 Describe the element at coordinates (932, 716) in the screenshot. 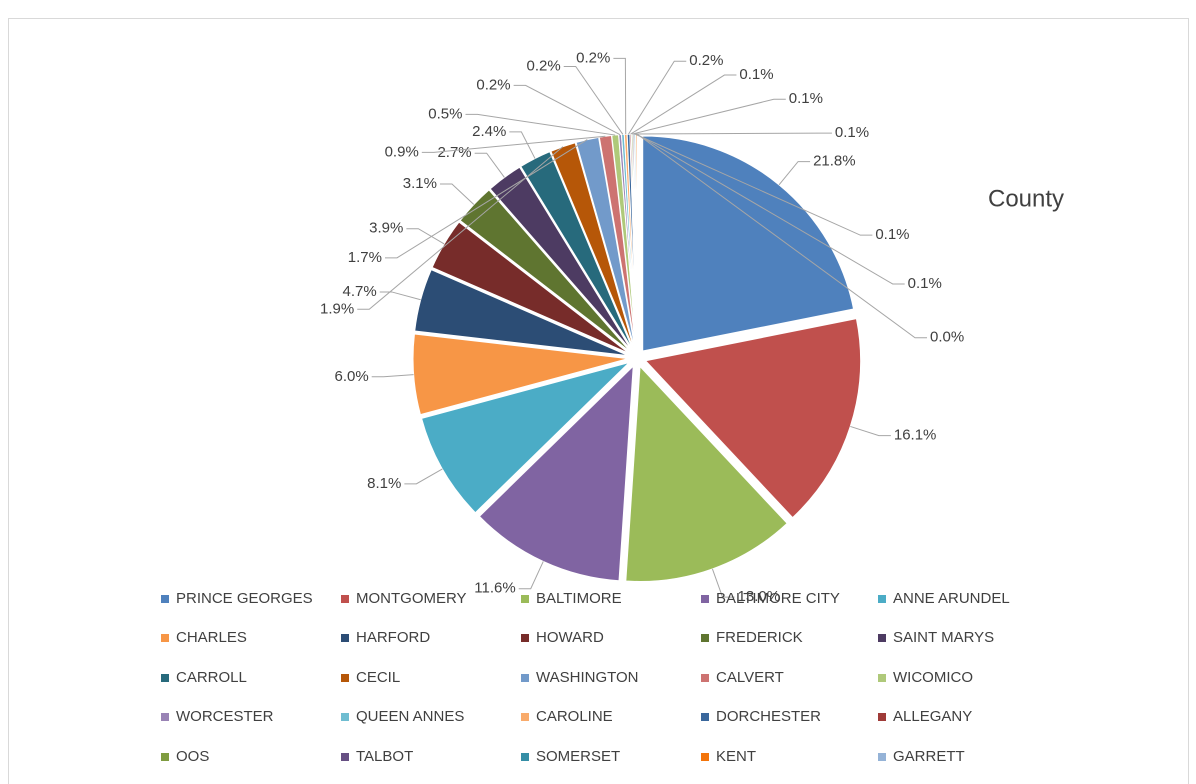

I see `legend-label: ALLEGANY` at that location.